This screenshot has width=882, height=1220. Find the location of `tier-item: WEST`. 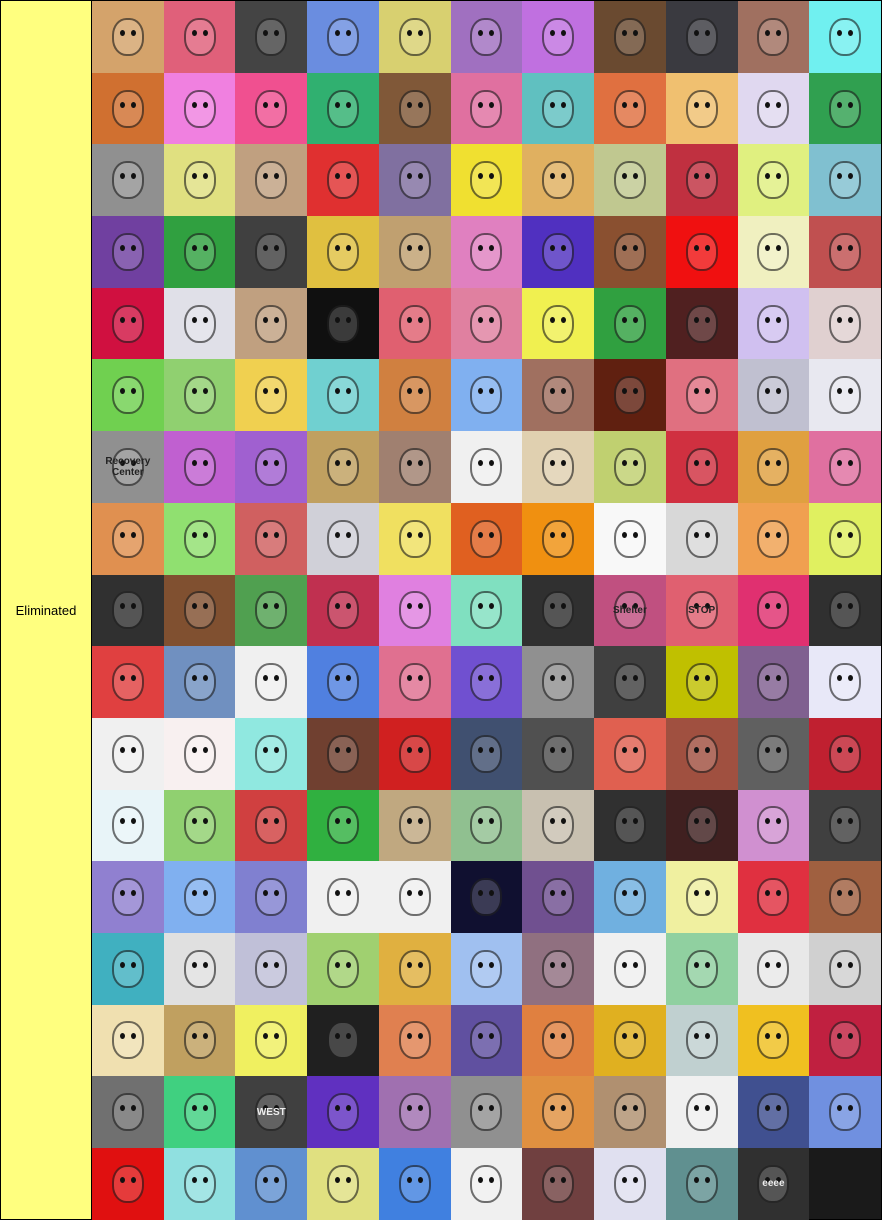

tier-item: WEST is located at coordinates (271, 1112).